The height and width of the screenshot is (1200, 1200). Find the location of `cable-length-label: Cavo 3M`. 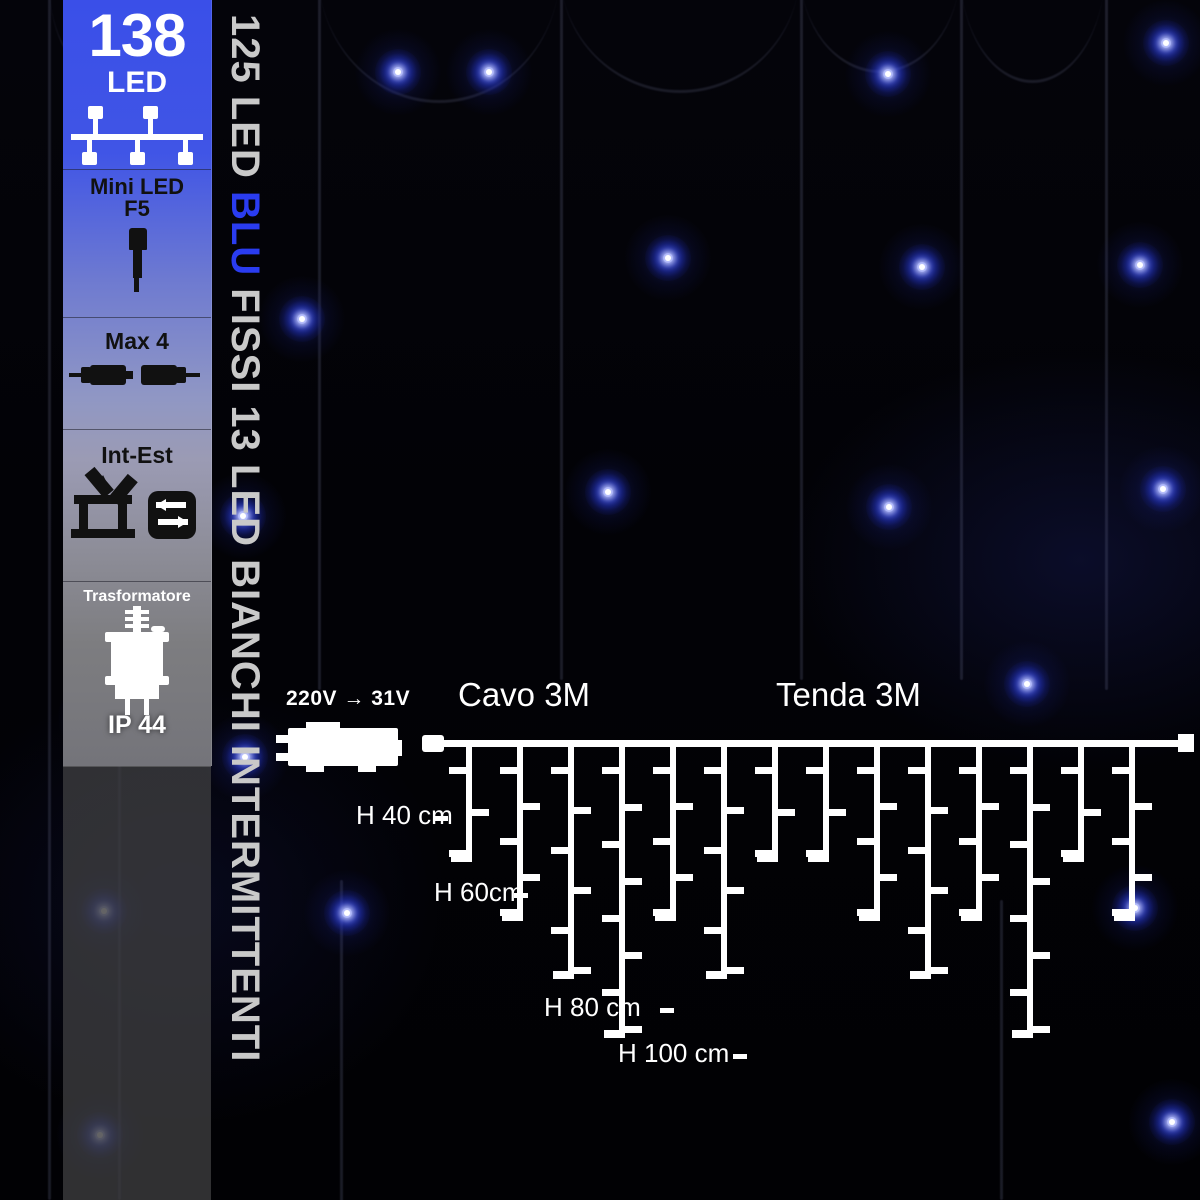

cable-length-label: Cavo 3M is located at coordinates (524, 694).